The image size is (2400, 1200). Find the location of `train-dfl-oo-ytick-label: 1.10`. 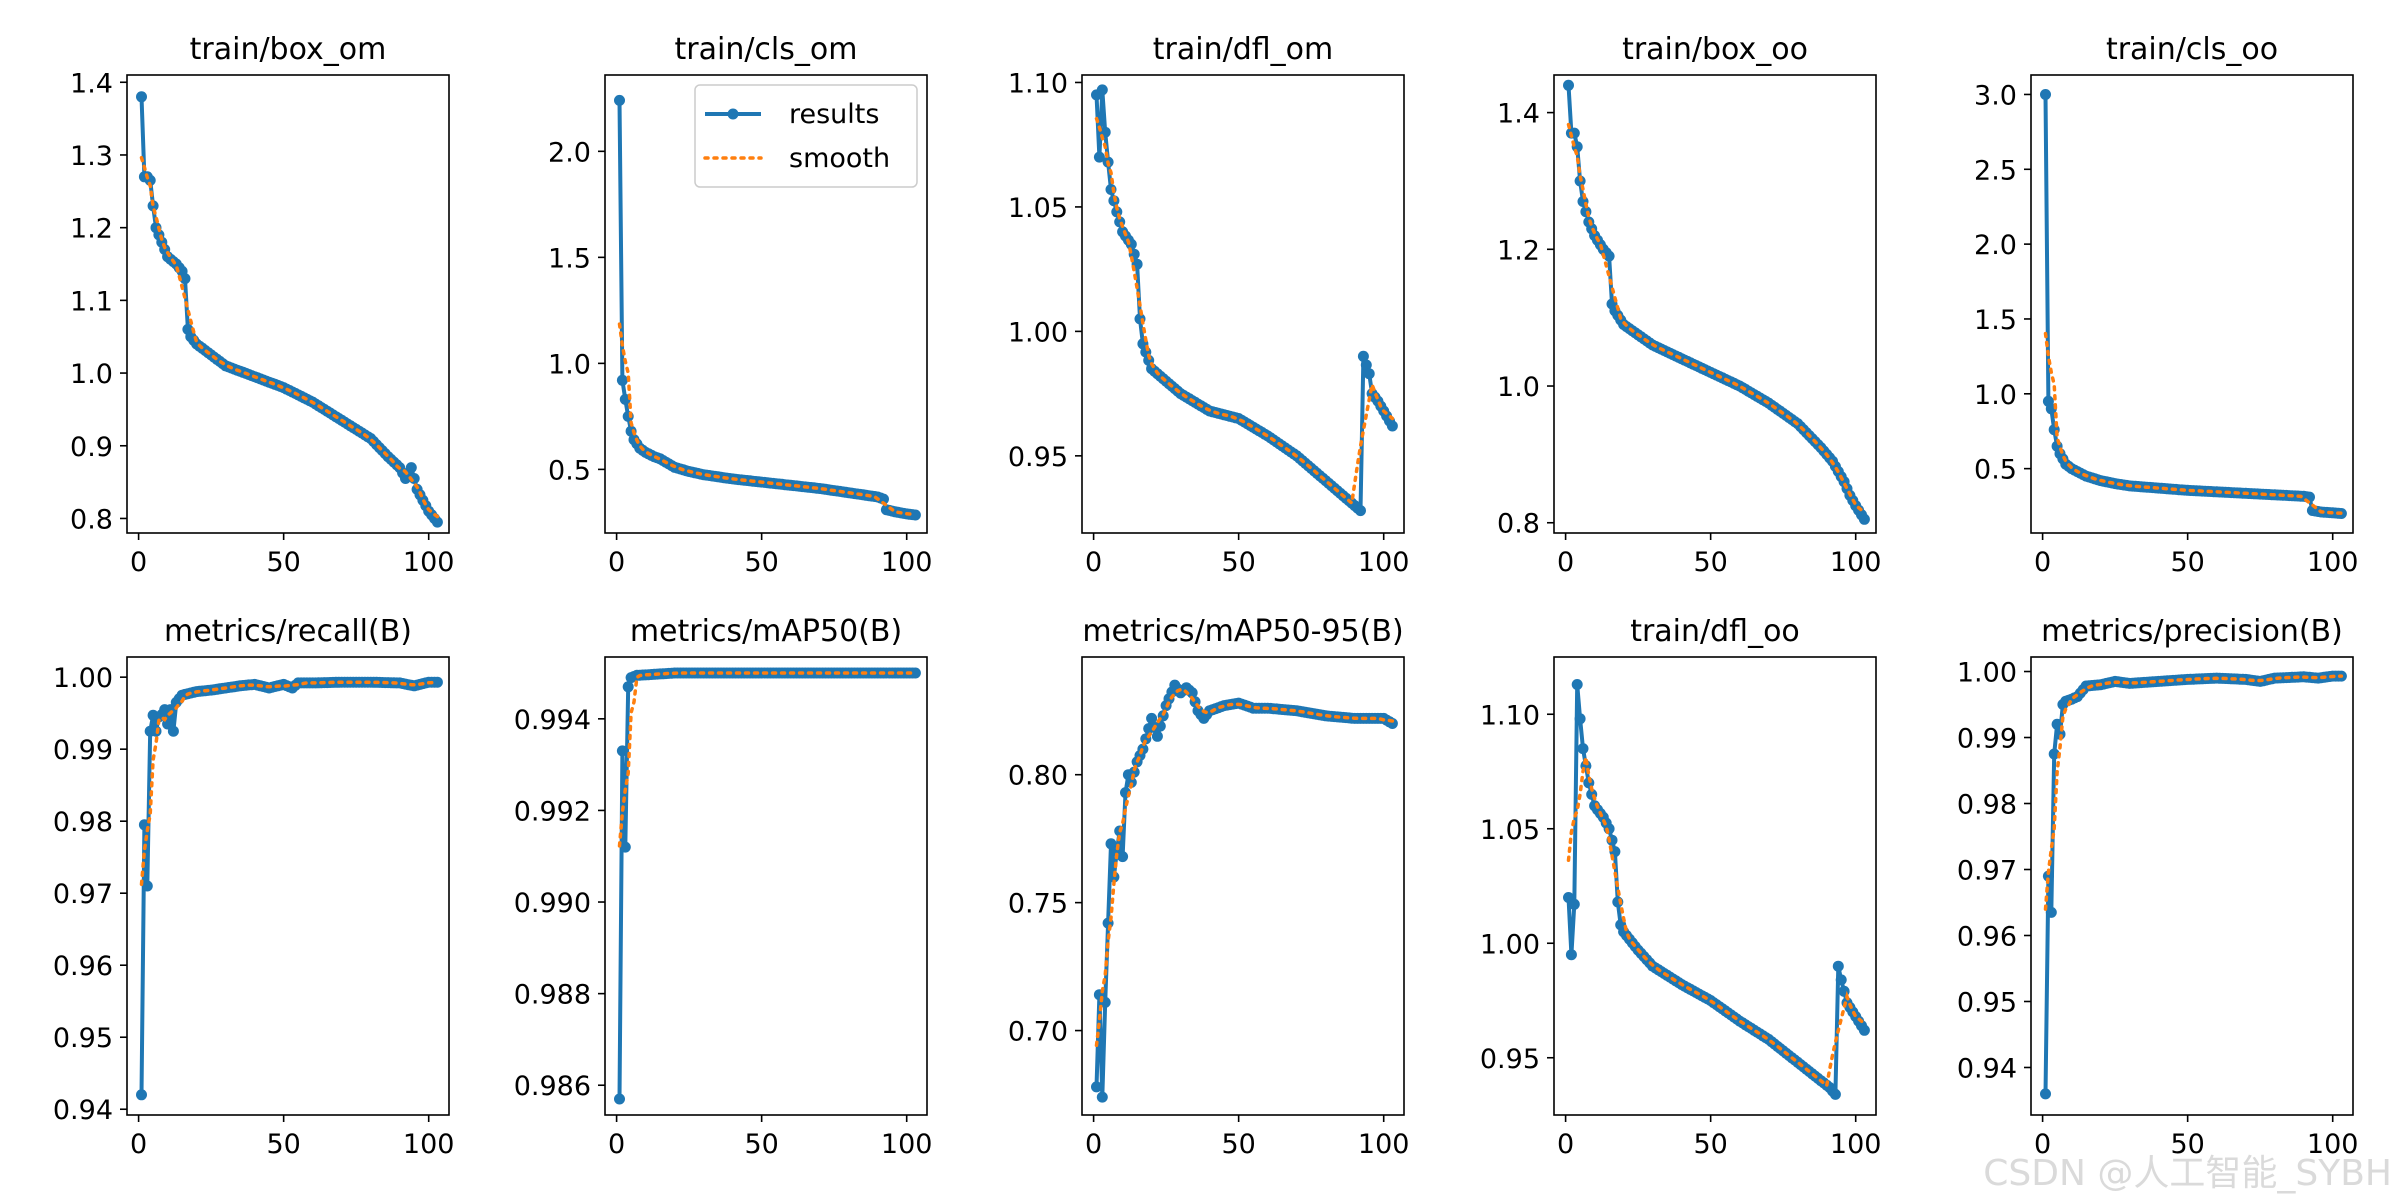

train-dfl-oo-ytick-label: 1.10 is located at coordinates (1510, 715).